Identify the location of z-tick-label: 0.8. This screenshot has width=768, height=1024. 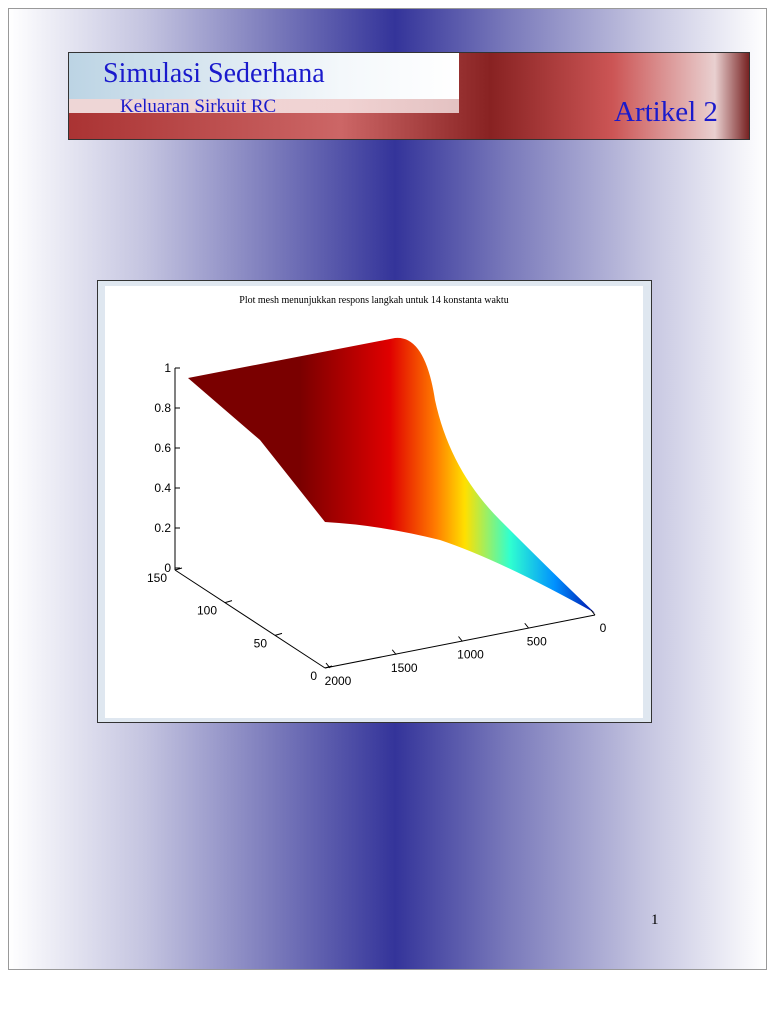
(162, 408).